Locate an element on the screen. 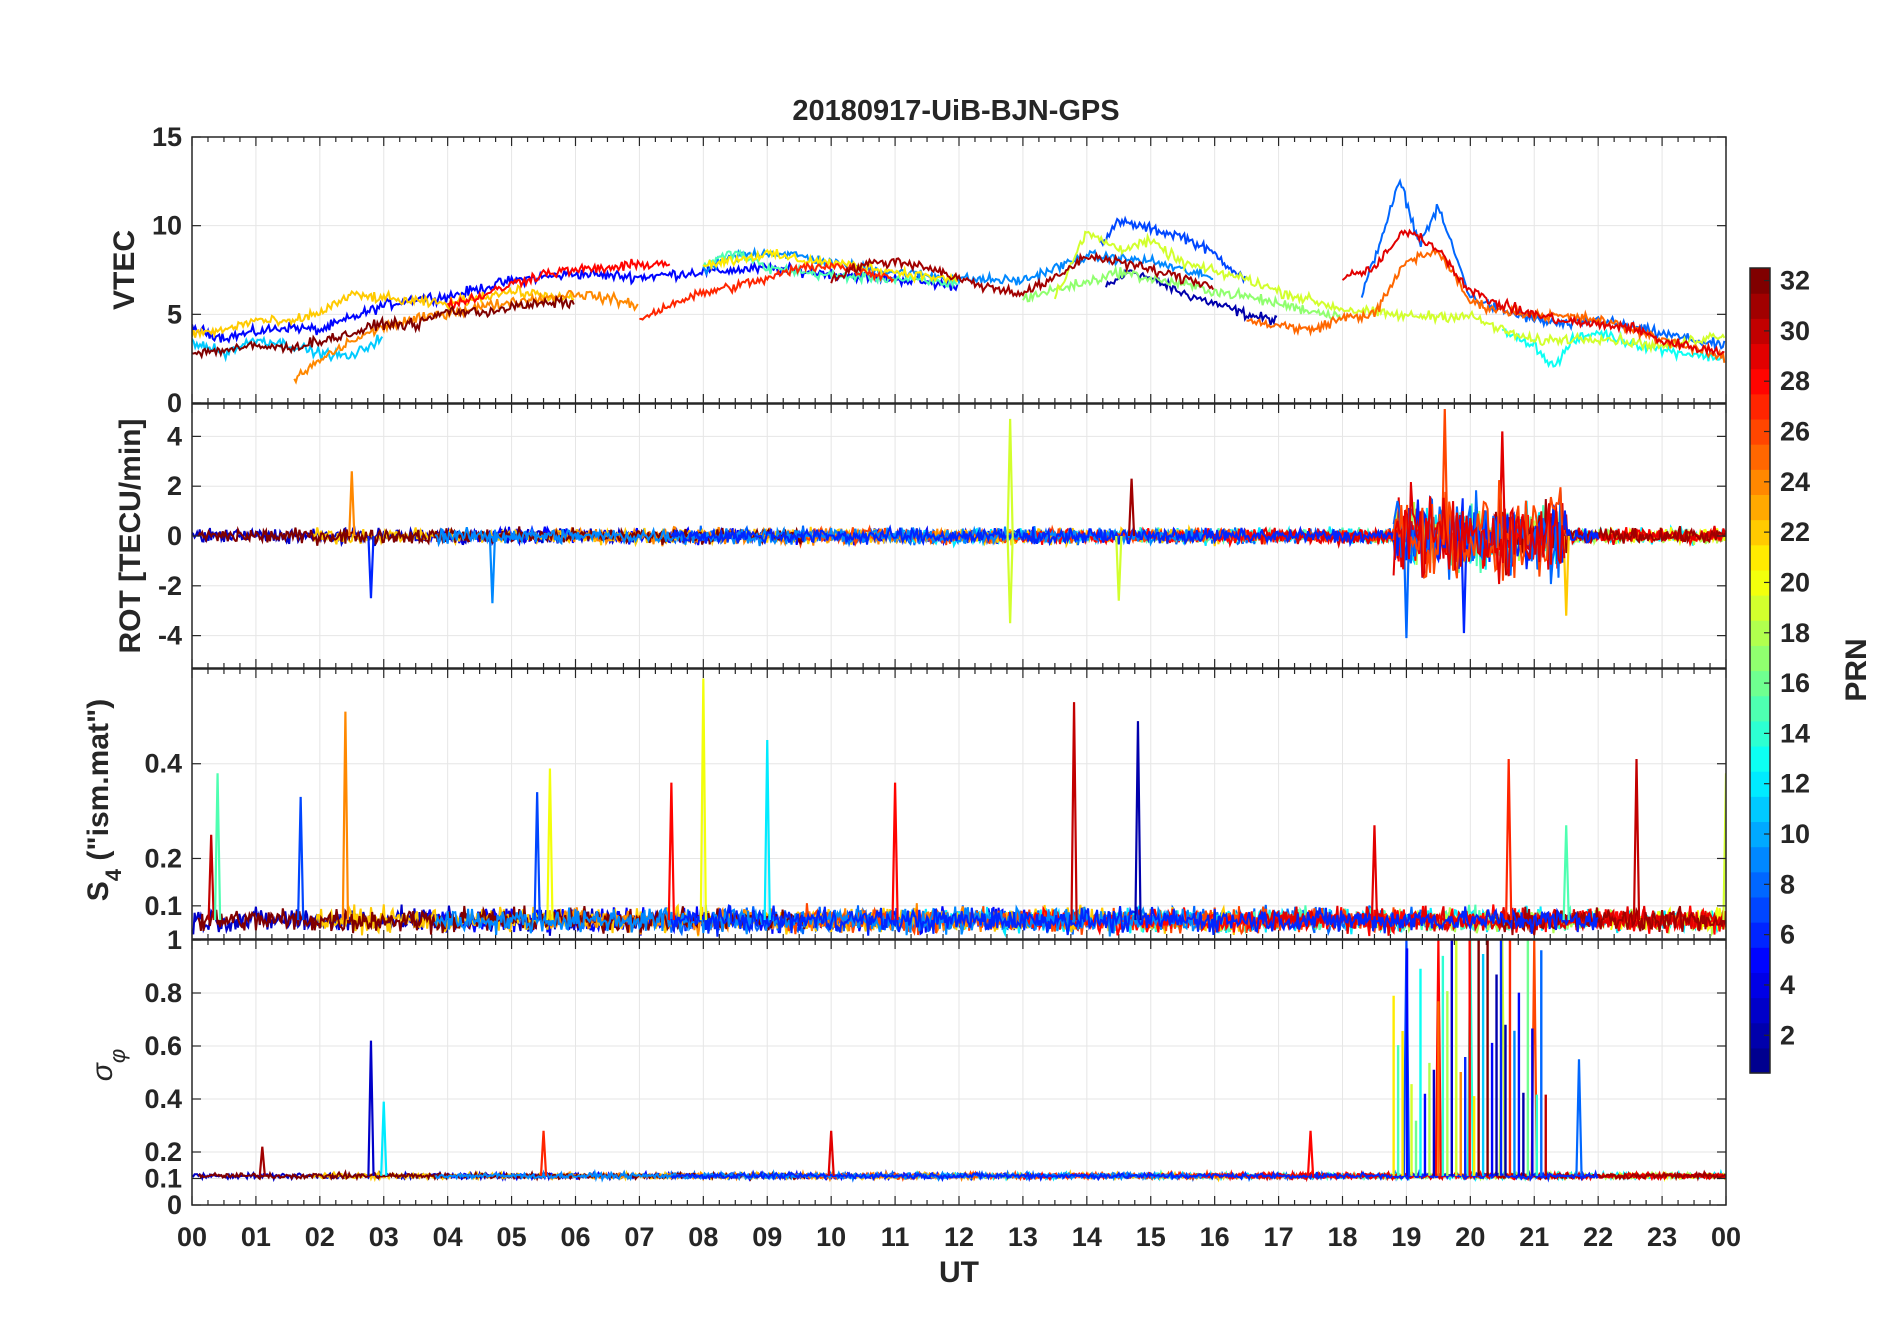  x-tick-label: 21 is located at coordinates (1534, 1237).